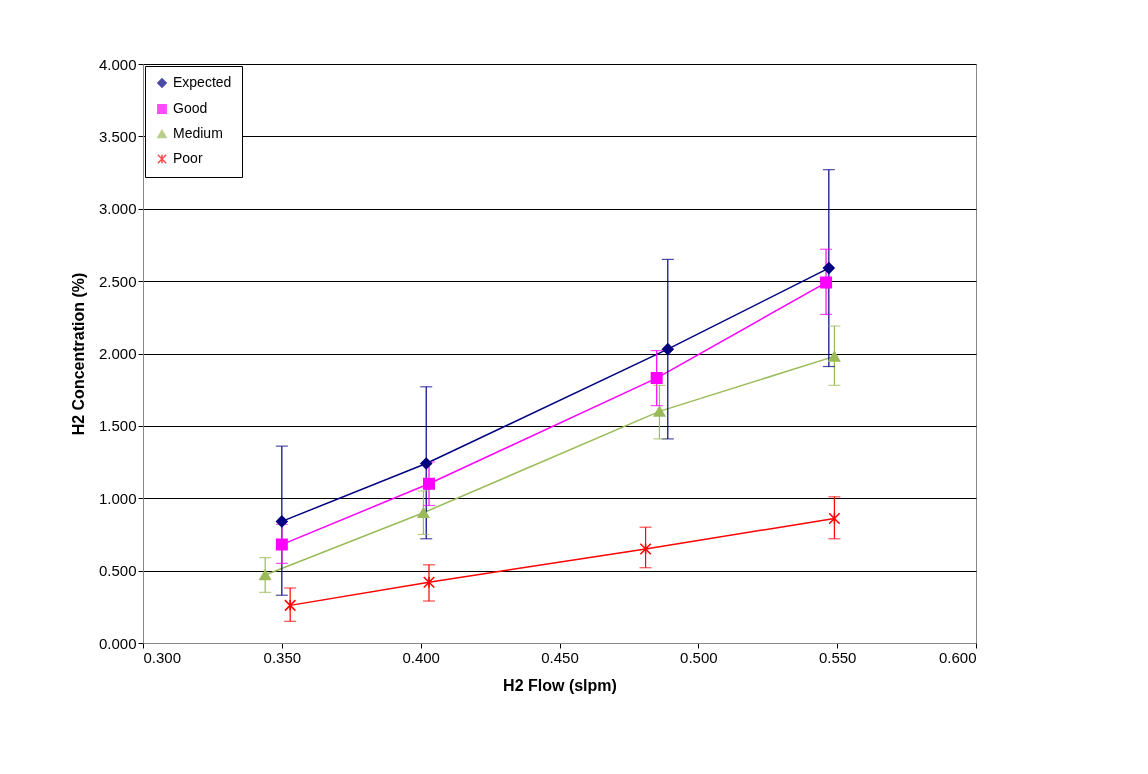  I want to click on y-tick-label: 2.500, so click(117, 281).